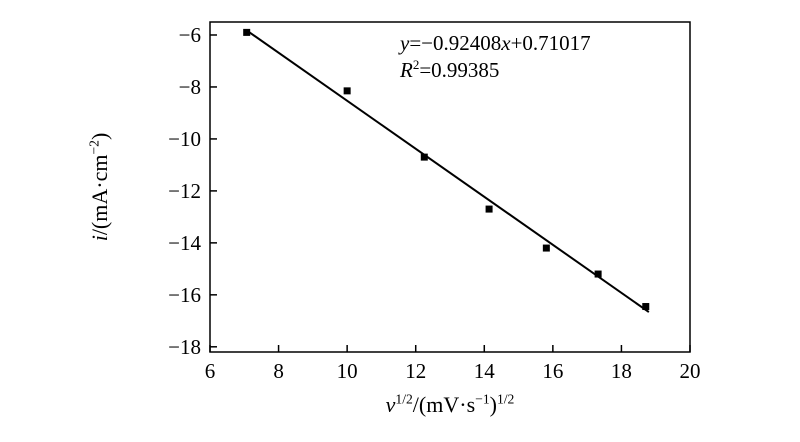 Image resolution: width=800 pixels, height=442 pixels. Describe the element at coordinates (184, 139) in the screenshot. I see `y-tick-label: −10` at that location.